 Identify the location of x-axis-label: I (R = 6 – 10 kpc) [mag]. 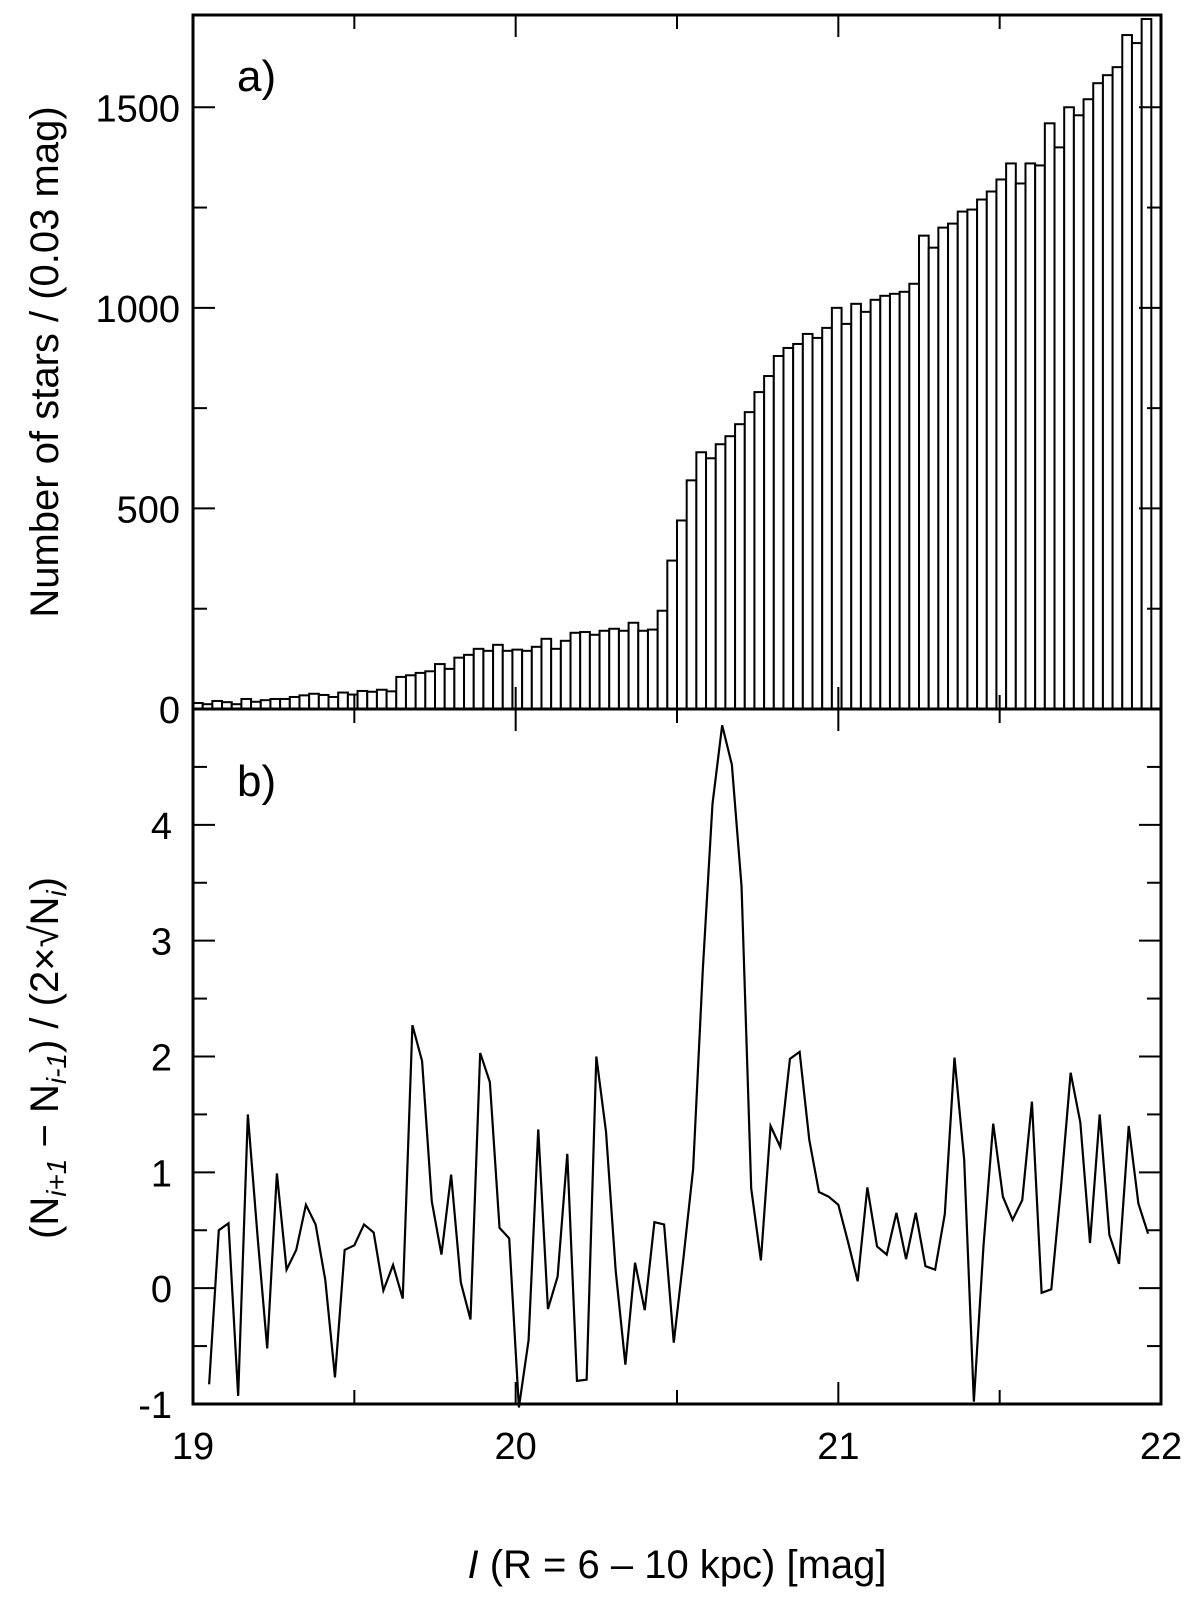
(676, 1565).